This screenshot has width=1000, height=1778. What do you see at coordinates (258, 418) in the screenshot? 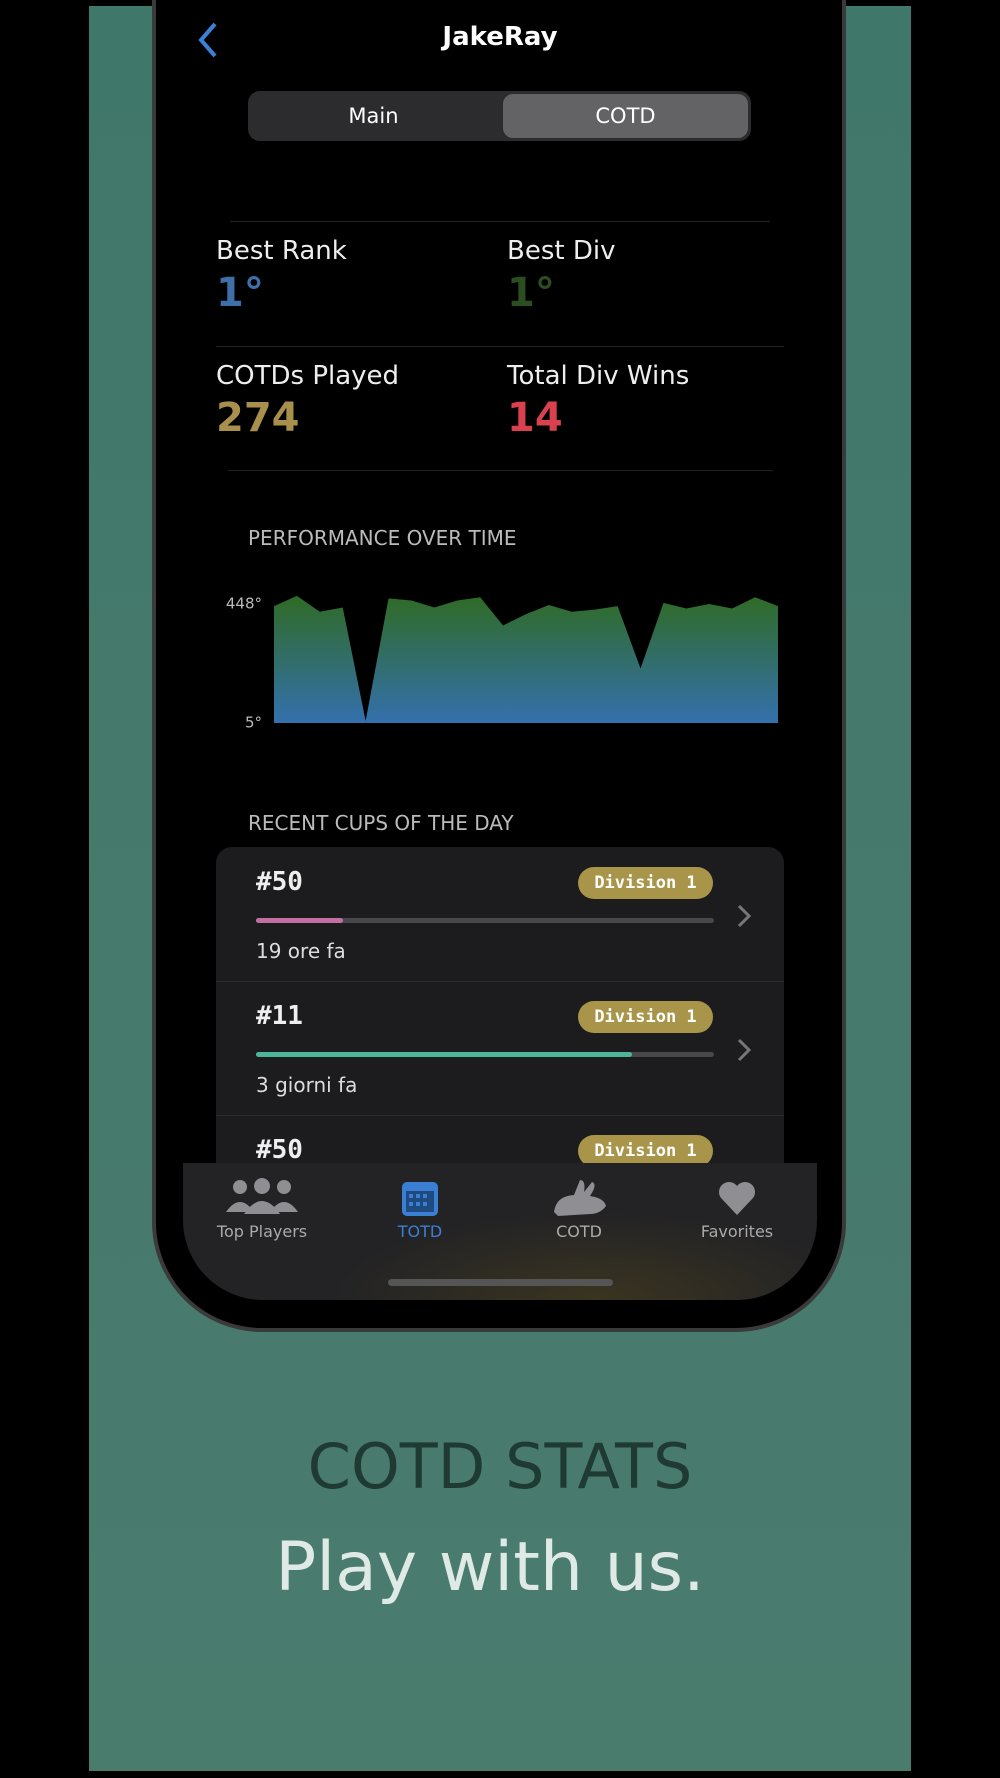
I see `stat-value: 274` at bounding box center [258, 418].